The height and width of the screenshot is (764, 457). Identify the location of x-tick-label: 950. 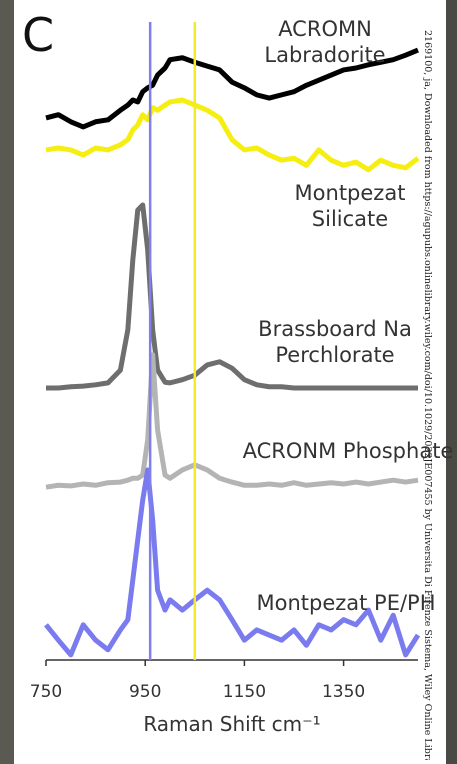
(145, 692).